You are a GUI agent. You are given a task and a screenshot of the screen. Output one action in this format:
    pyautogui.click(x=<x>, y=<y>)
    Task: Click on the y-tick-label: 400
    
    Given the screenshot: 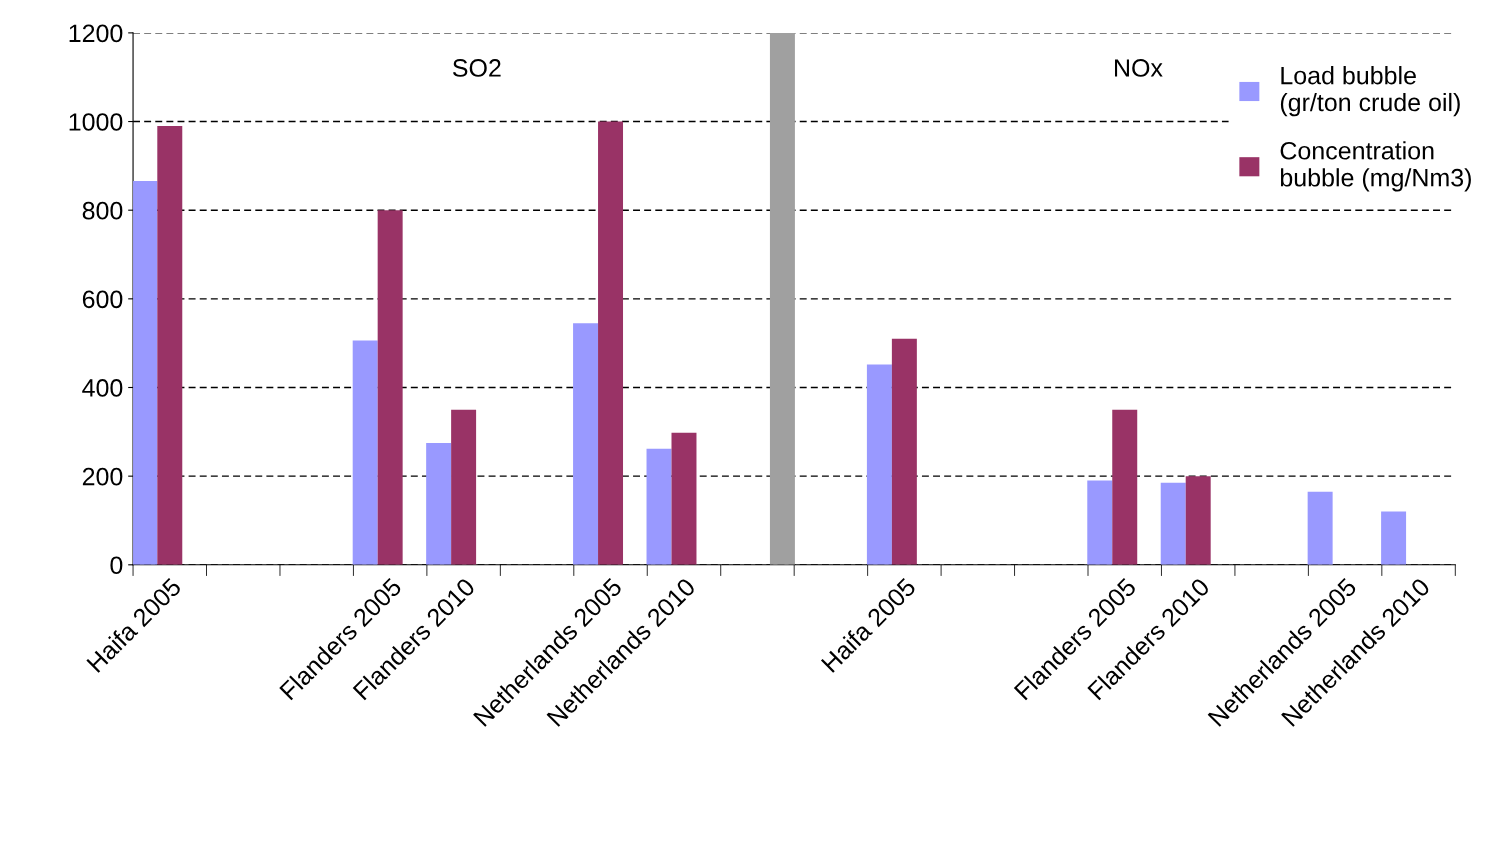 What is the action you would take?
    pyautogui.click(x=102, y=388)
    